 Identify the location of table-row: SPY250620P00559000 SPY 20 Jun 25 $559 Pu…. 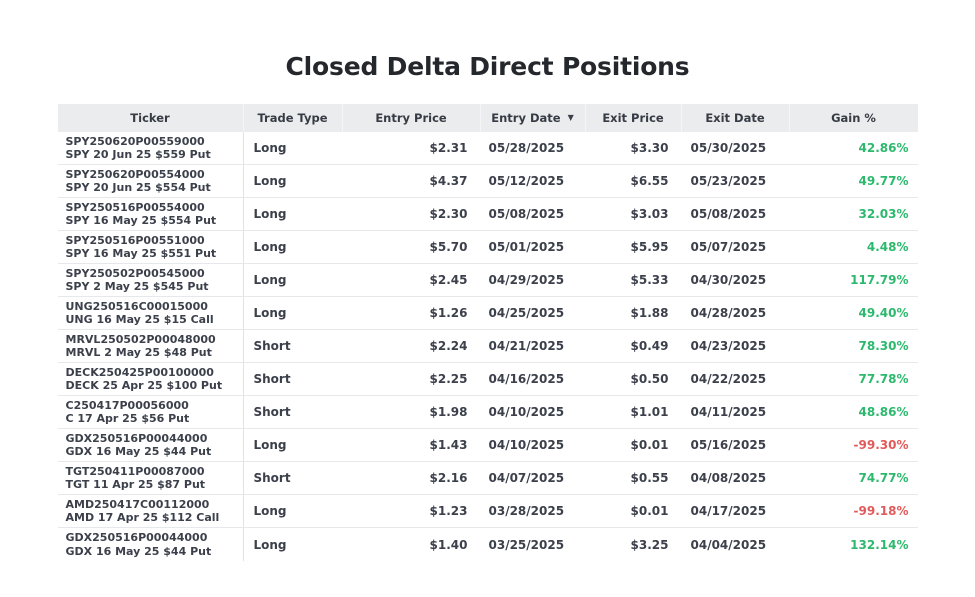
(487, 148).